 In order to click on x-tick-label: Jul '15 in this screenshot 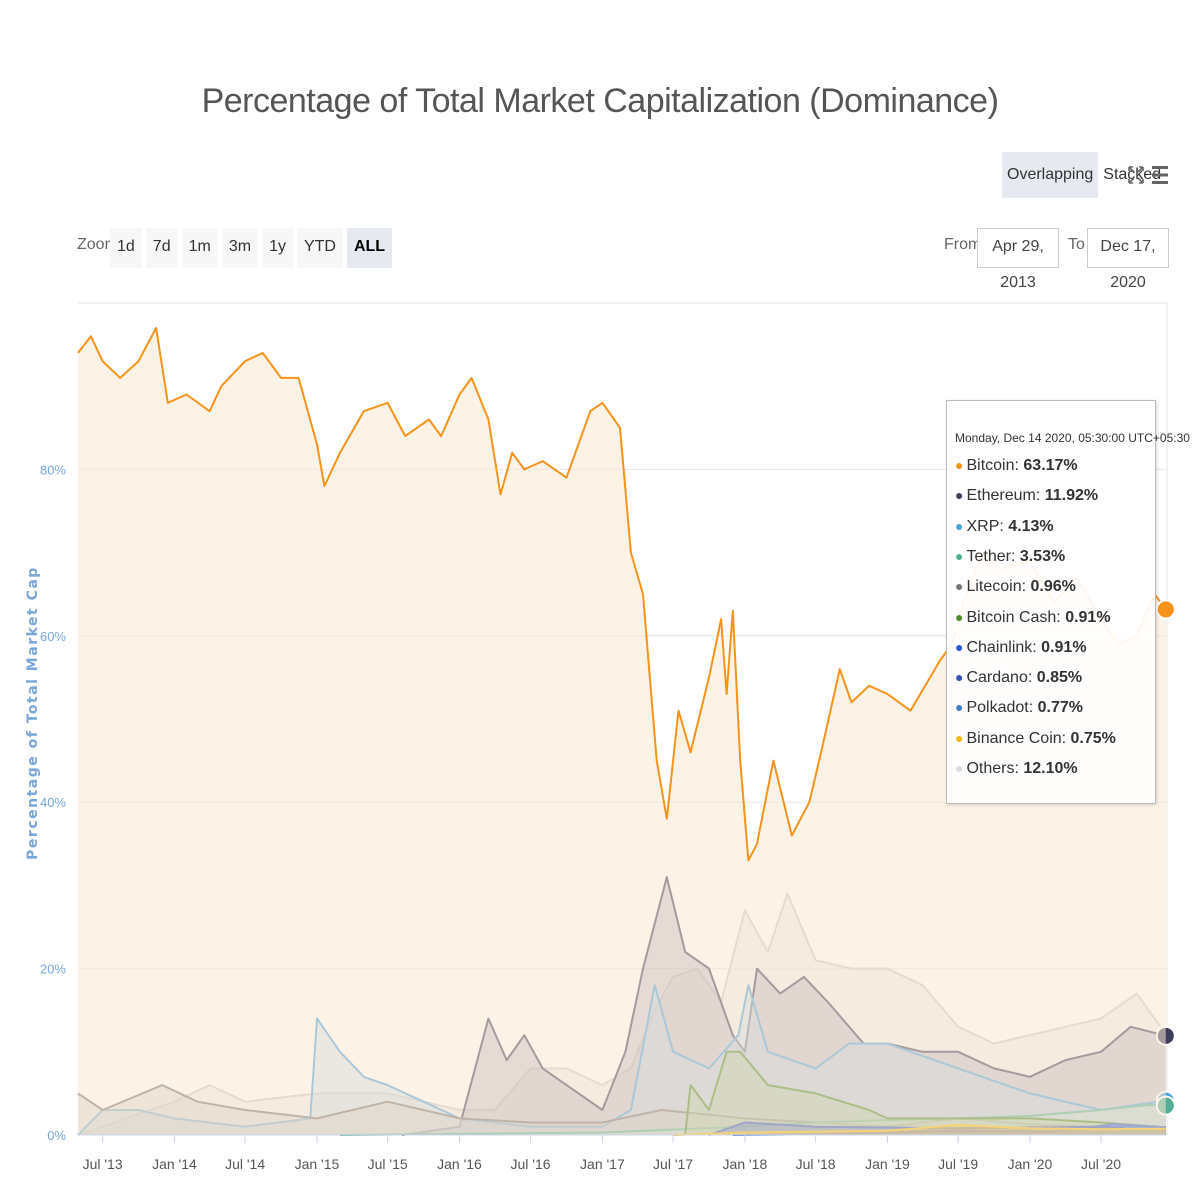, I will do `click(388, 1164)`.